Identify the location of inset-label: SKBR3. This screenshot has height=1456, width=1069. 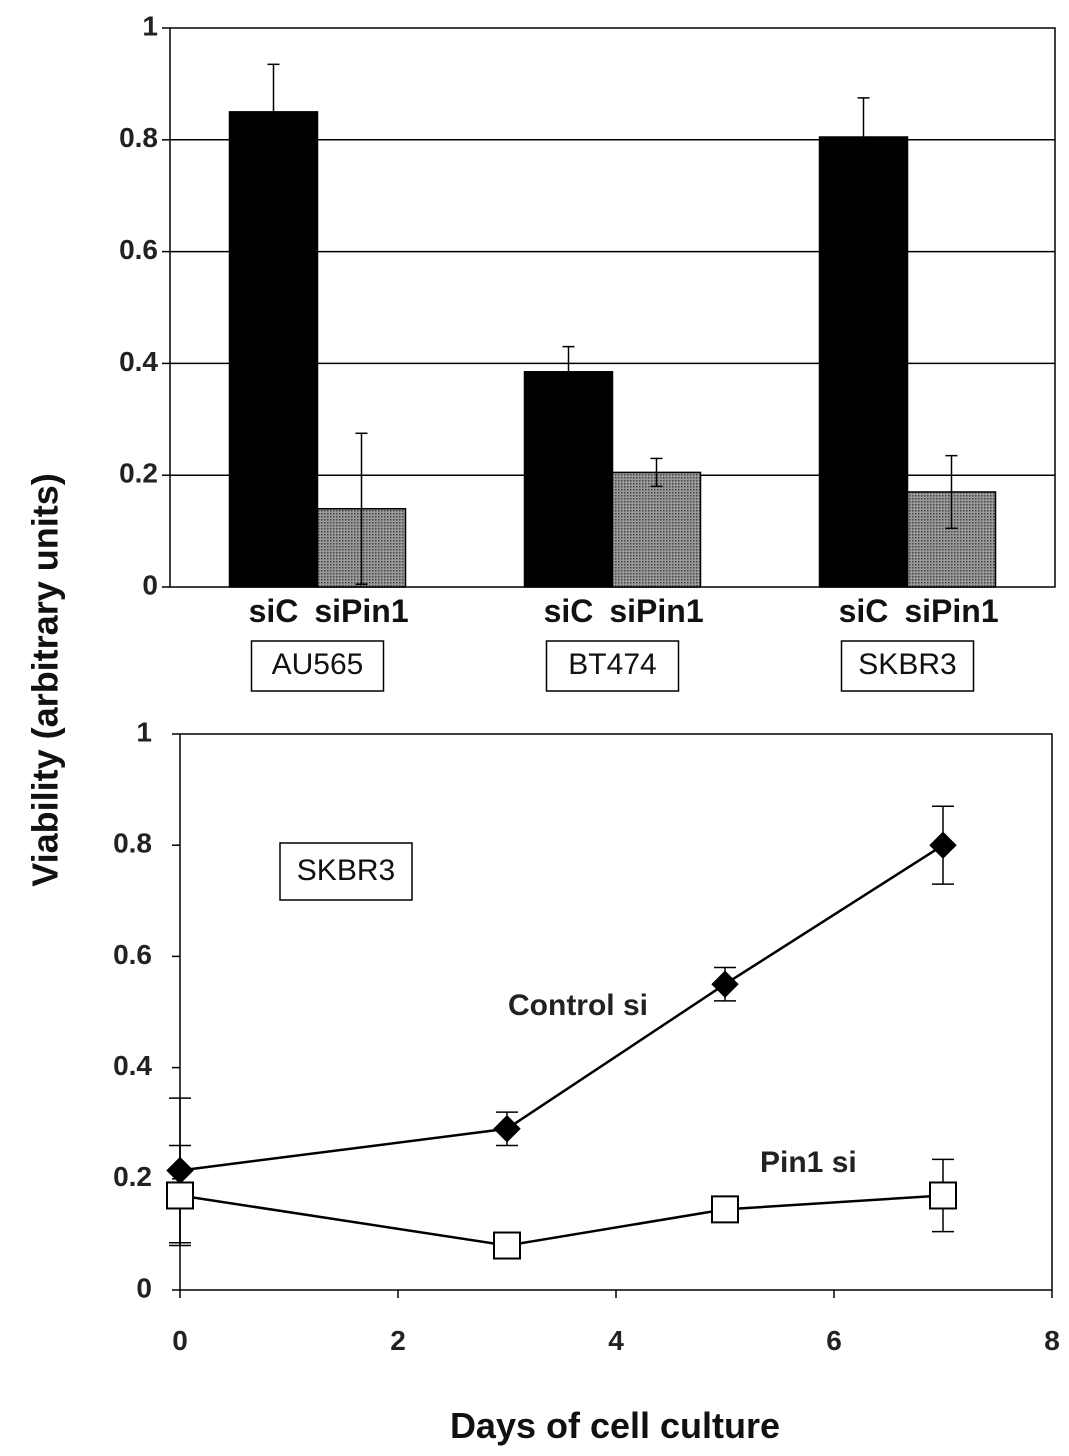
(346, 870).